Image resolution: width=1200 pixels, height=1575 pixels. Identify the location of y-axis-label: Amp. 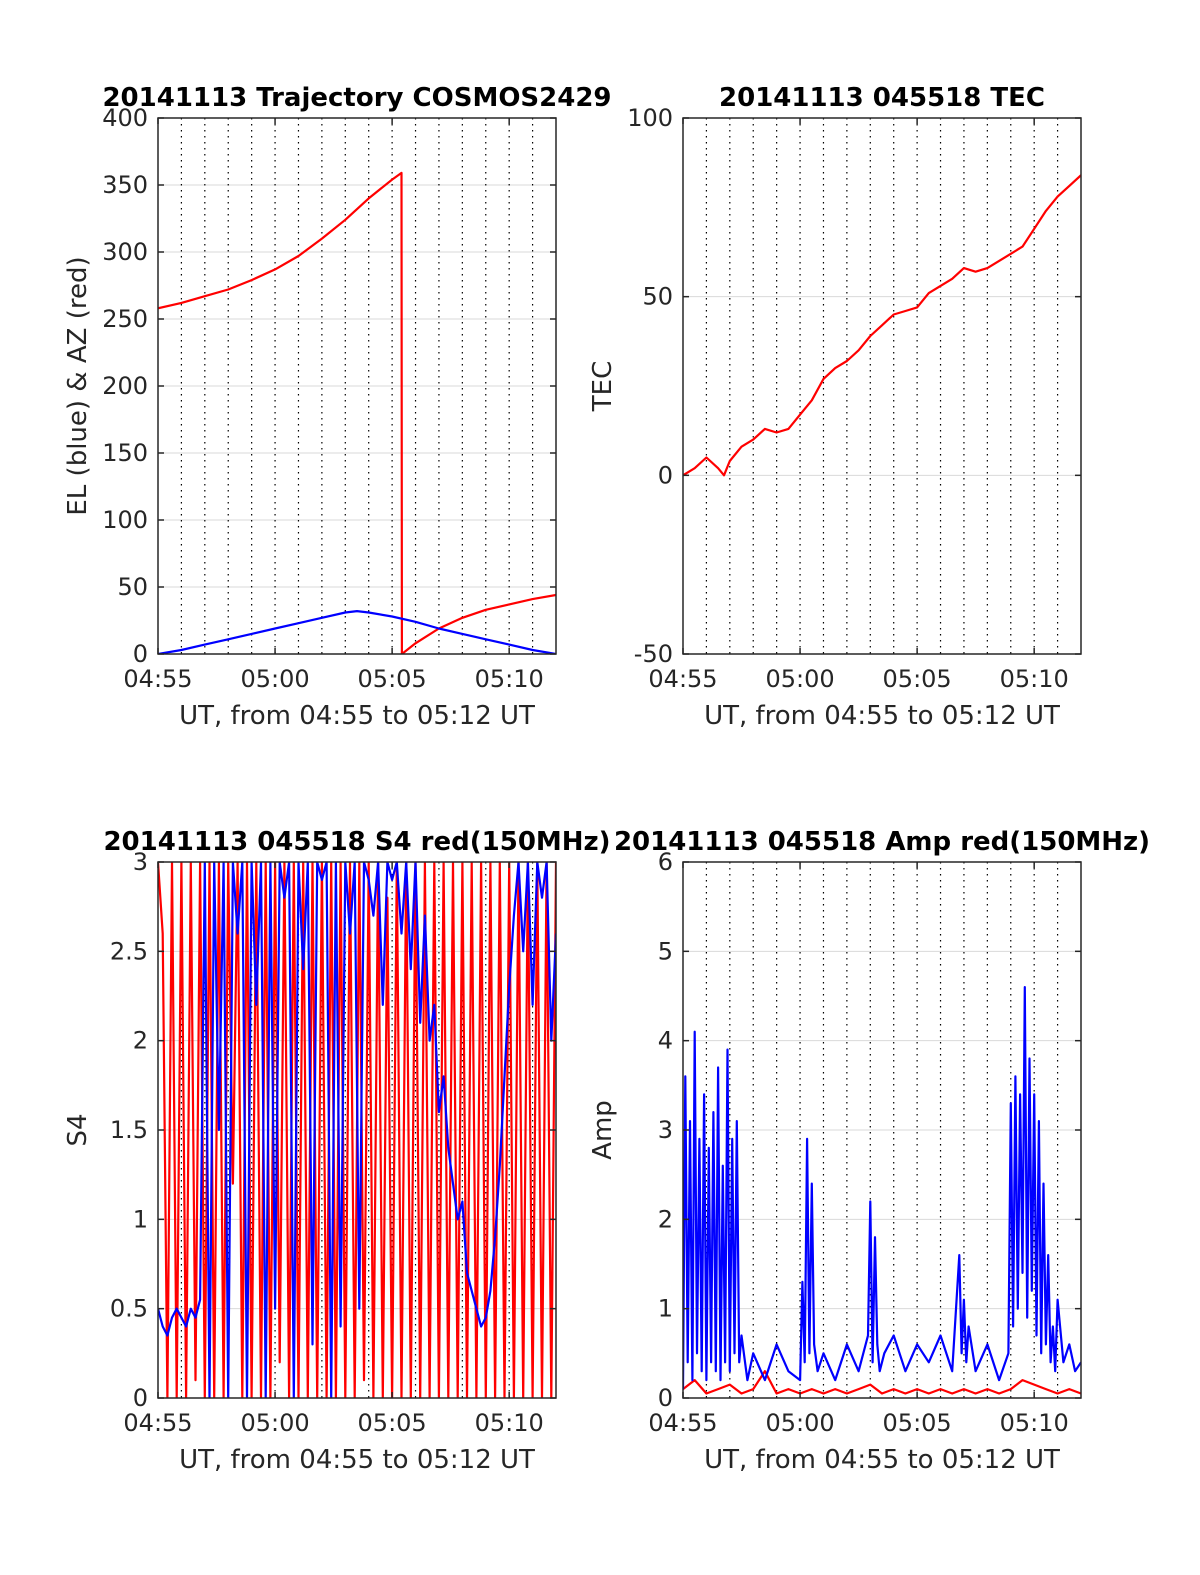
(603, 1130).